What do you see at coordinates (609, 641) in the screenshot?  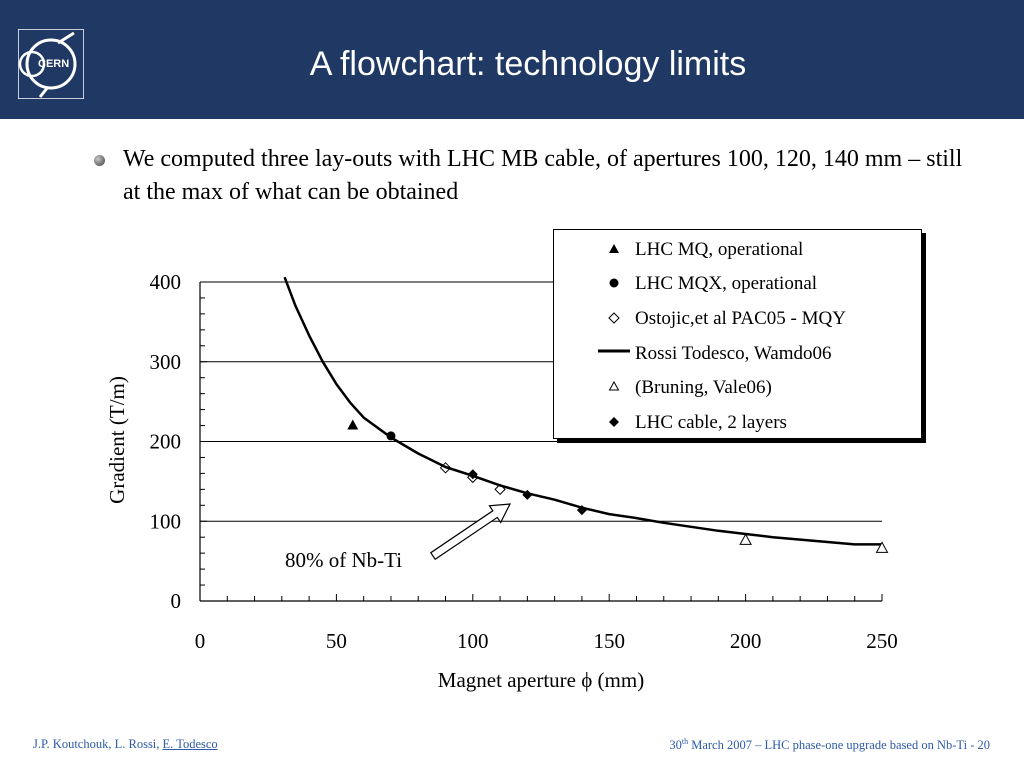 I see `x-tick-label: 150` at bounding box center [609, 641].